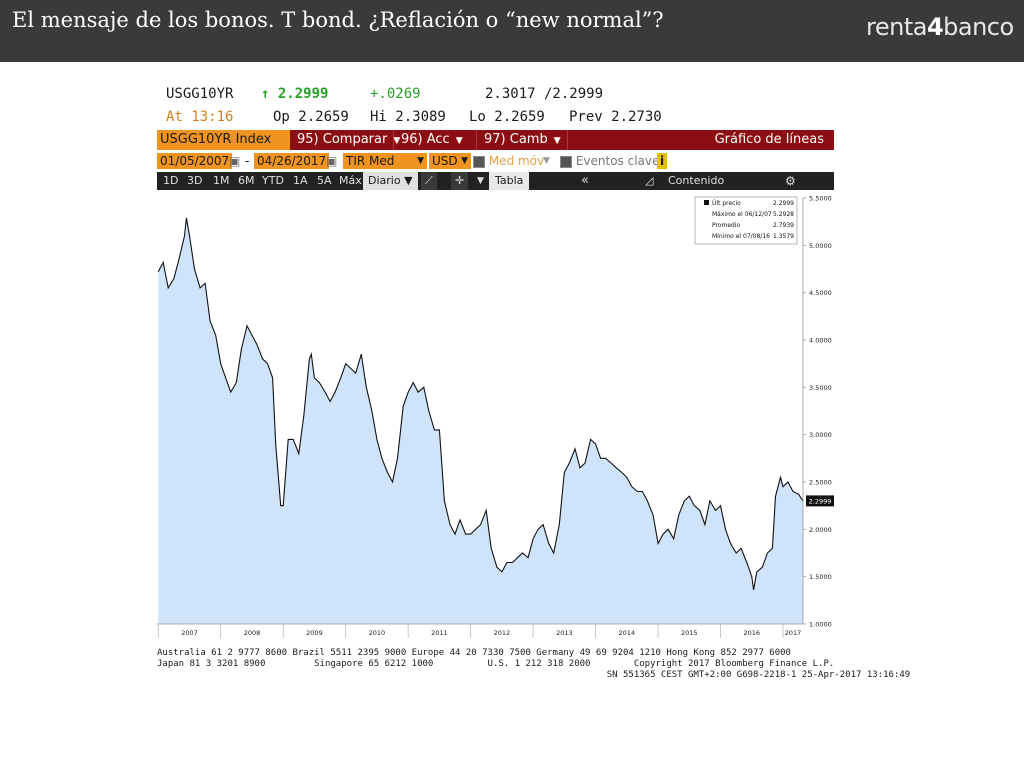 The width and height of the screenshot is (1024, 768). Describe the element at coordinates (425, 139) in the screenshot. I see `actions-label: 96) Acc` at that location.